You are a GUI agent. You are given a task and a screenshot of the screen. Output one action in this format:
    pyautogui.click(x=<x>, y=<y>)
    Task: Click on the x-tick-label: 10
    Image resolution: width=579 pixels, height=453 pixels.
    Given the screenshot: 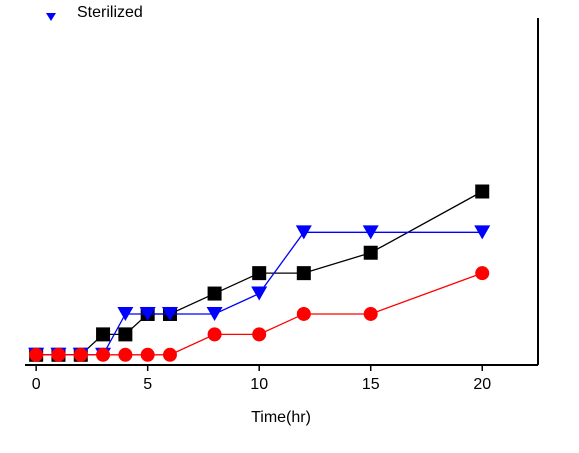 What is the action you would take?
    pyautogui.click(x=259, y=384)
    